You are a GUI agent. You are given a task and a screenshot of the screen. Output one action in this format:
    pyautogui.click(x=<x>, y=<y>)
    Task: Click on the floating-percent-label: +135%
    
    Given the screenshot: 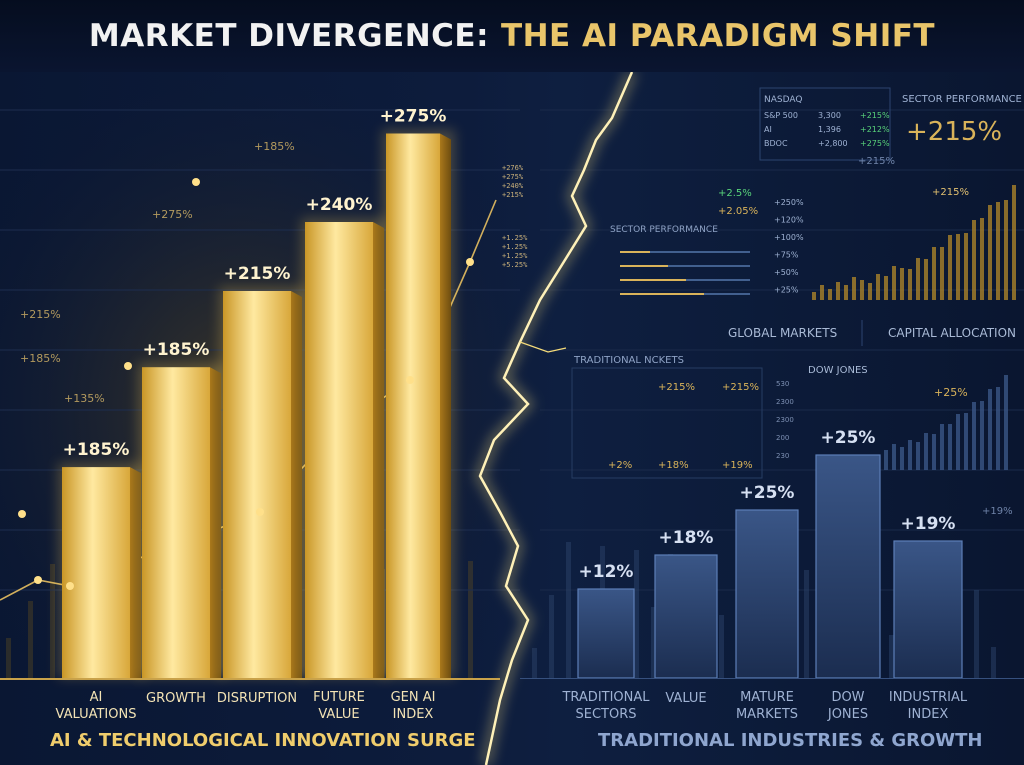 What is the action you would take?
    pyautogui.click(x=84, y=398)
    